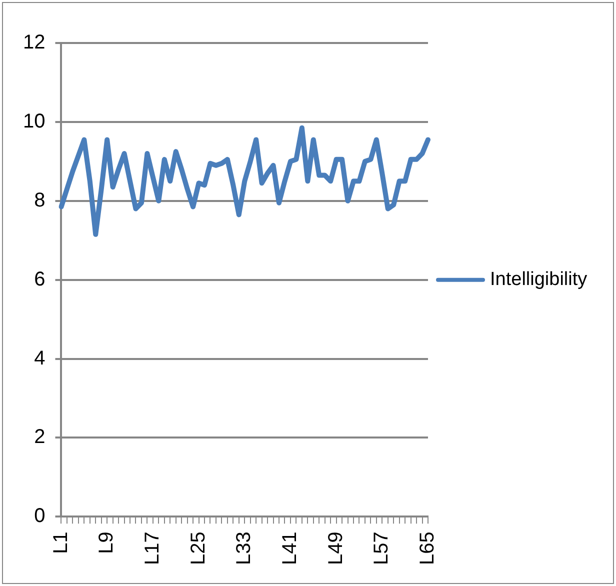 This screenshot has height=586, width=616. Describe the element at coordinates (107, 543) in the screenshot. I see `x-tick-label: L9` at that location.